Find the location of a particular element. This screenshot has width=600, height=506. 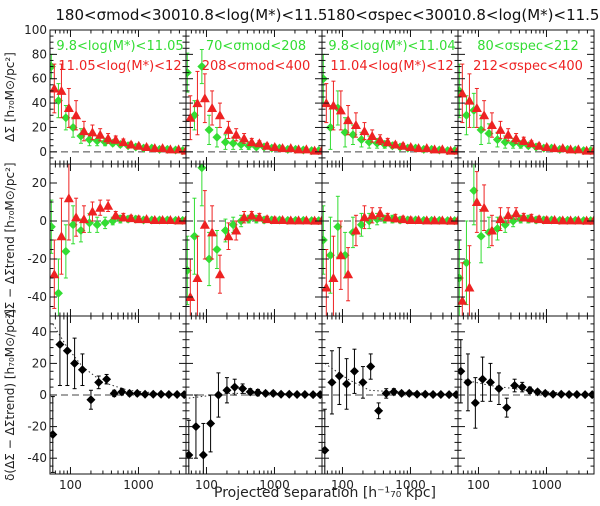

legend-entry: 9.8<log(M*)<11.05 is located at coordinates (119, 46).